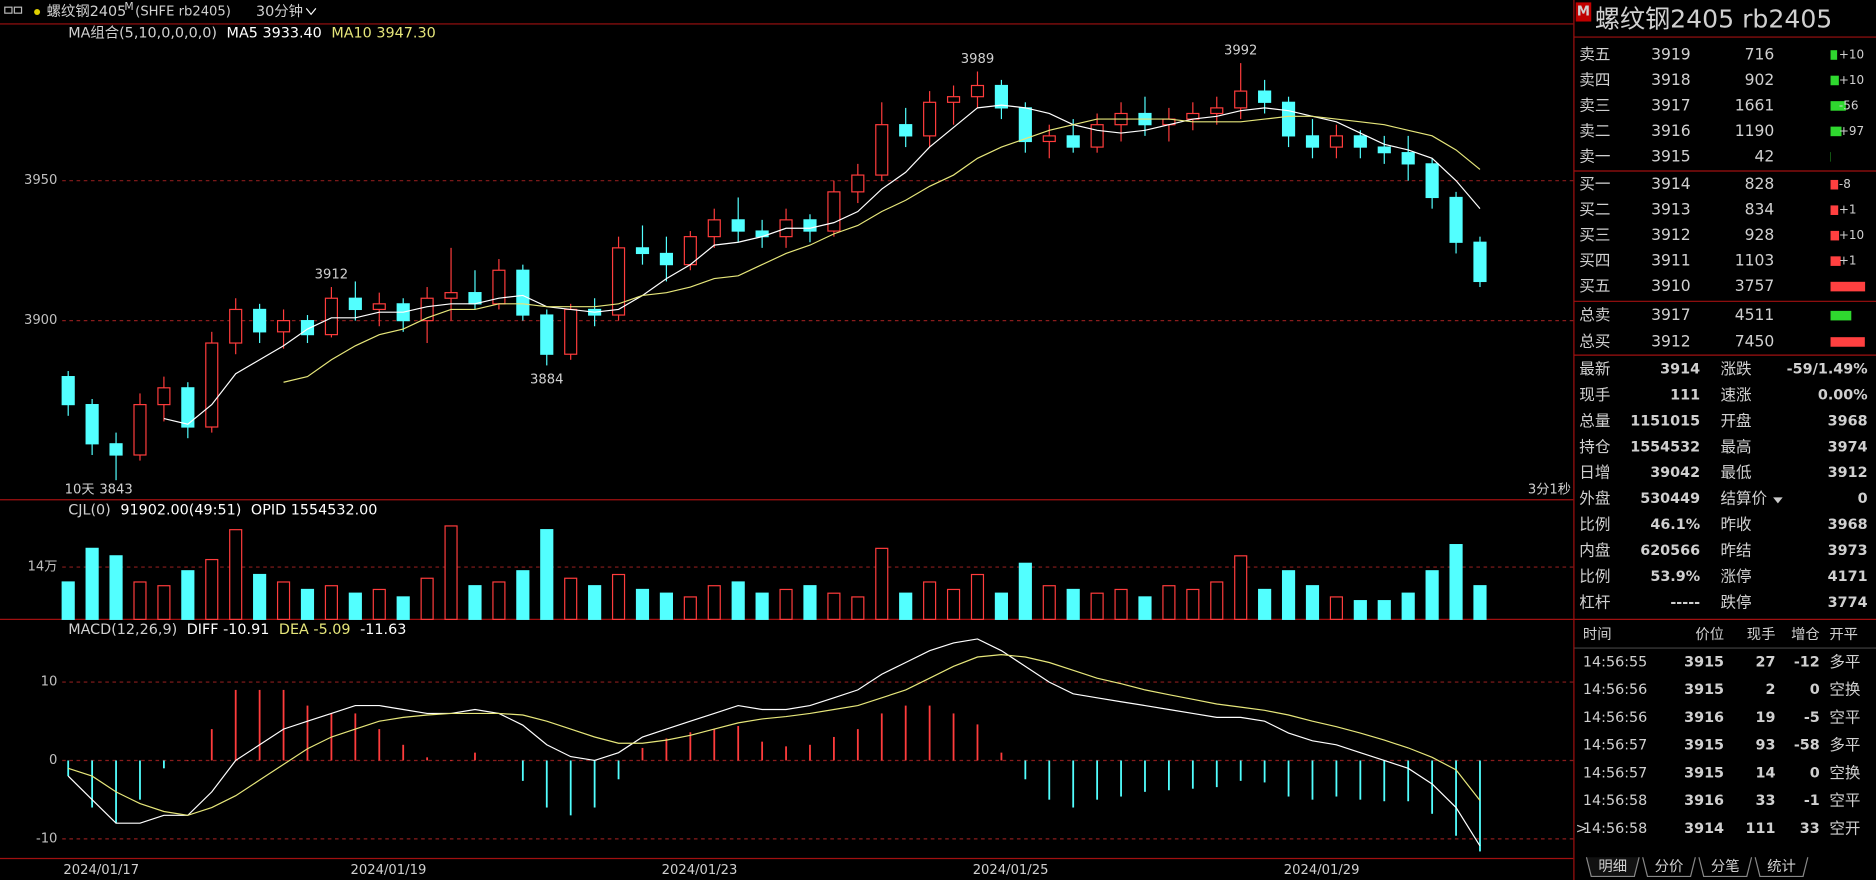 This screenshot has height=880, width=1876. I want to click on trade-type: 空开, so click(1844, 828).